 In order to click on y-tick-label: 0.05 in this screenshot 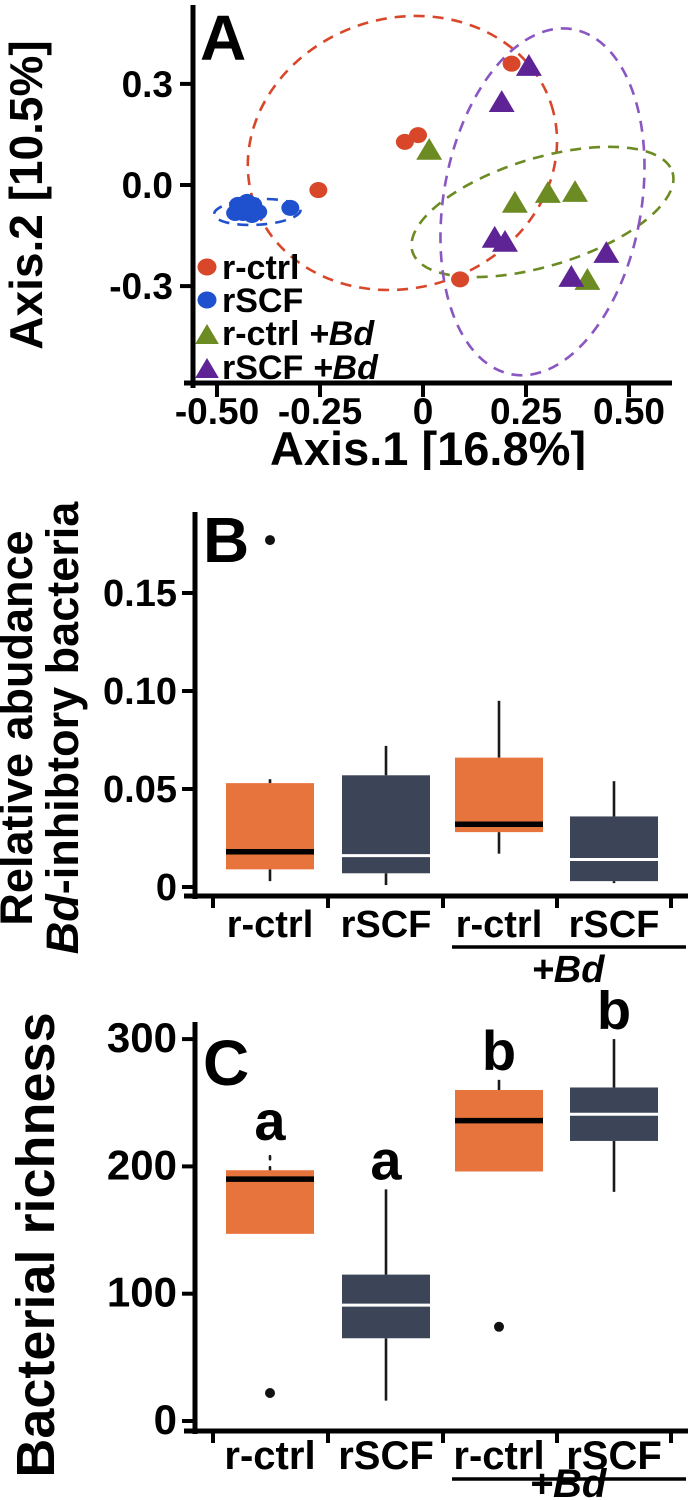, I will do `click(140, 790)`.